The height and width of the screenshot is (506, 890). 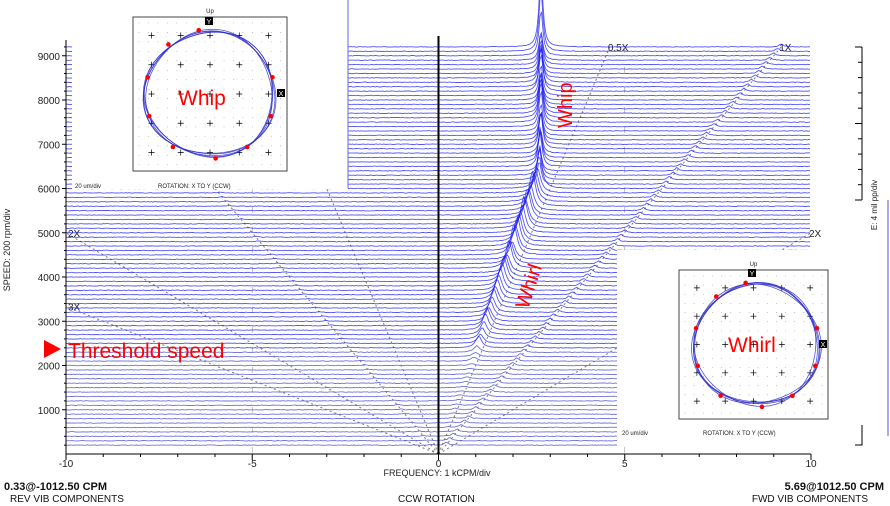 What do you see at coordinates (49, 322) in the screenshot?
I see `y-tick-label: 3000` at bounding box center [49, 322].